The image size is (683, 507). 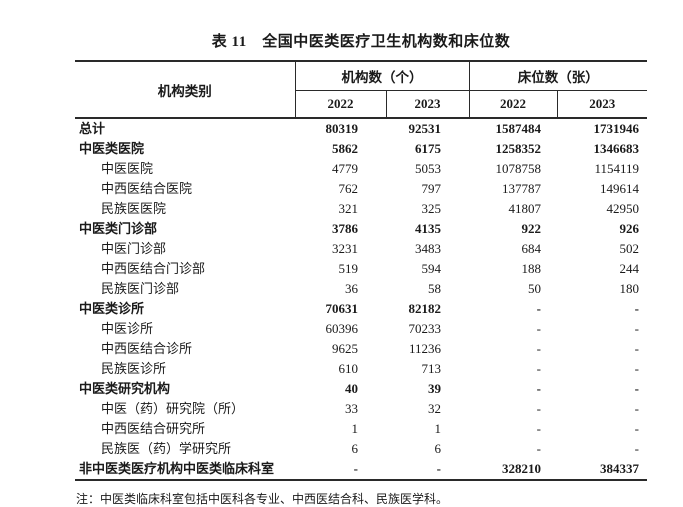 What do you see at coordinates (361, 42) in the screenshot?
I see `table-title: 表 11 全国中医类医疗卫生机构数和床位数` at bounding box center [361, 42].